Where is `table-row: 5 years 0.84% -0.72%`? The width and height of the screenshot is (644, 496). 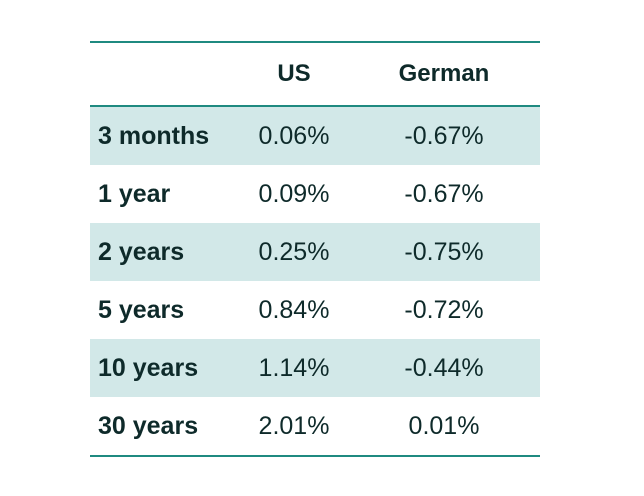 table-row: 5 years 0.84% -0.72% is located at coordinates (315, 310).